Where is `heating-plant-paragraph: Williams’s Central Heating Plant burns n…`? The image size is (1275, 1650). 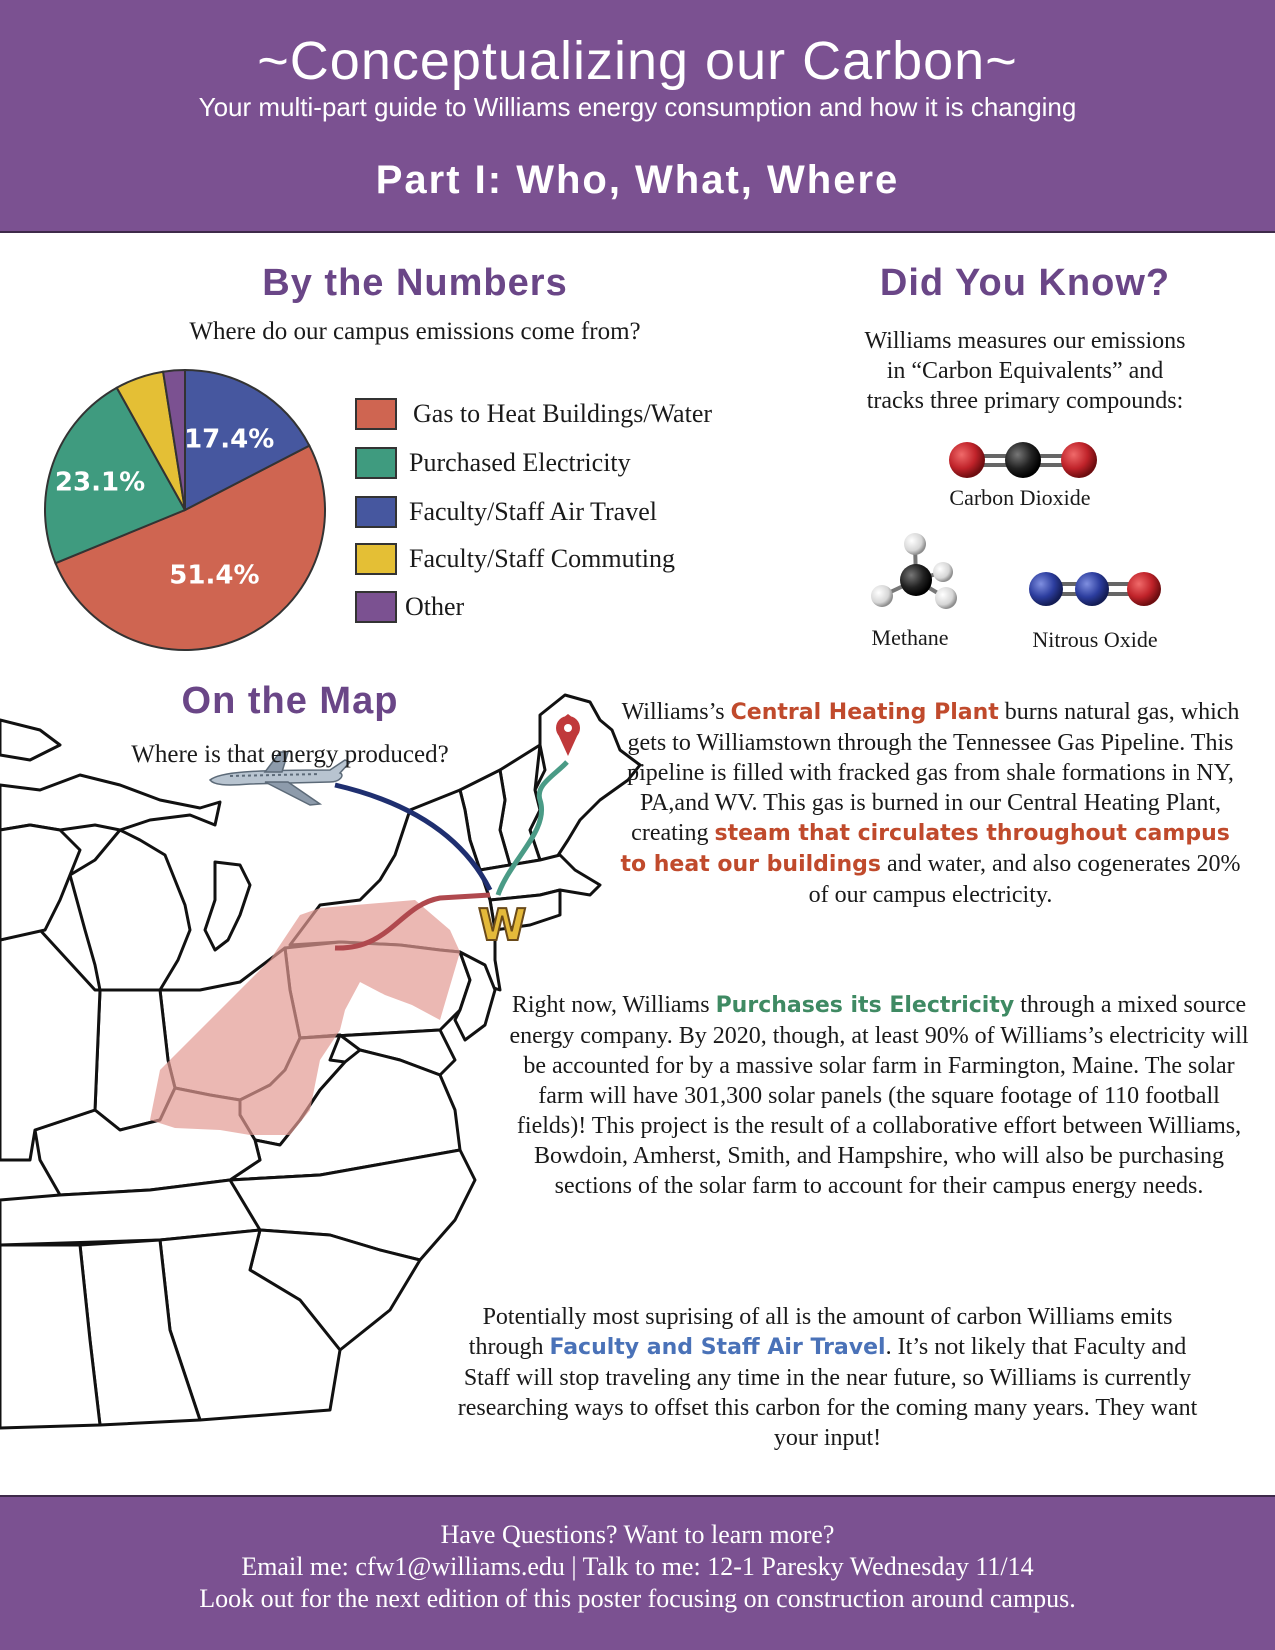
heating-plant-paragraph: Williams’s Central Heating Plant burns n… is located at coordinates (930, 803).